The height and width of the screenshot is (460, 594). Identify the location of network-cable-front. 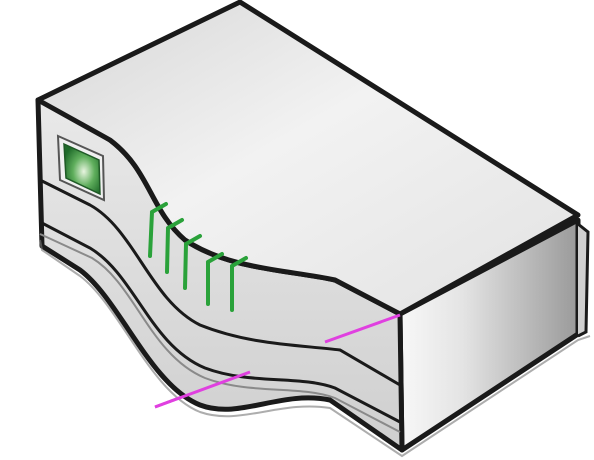
(202, 389).